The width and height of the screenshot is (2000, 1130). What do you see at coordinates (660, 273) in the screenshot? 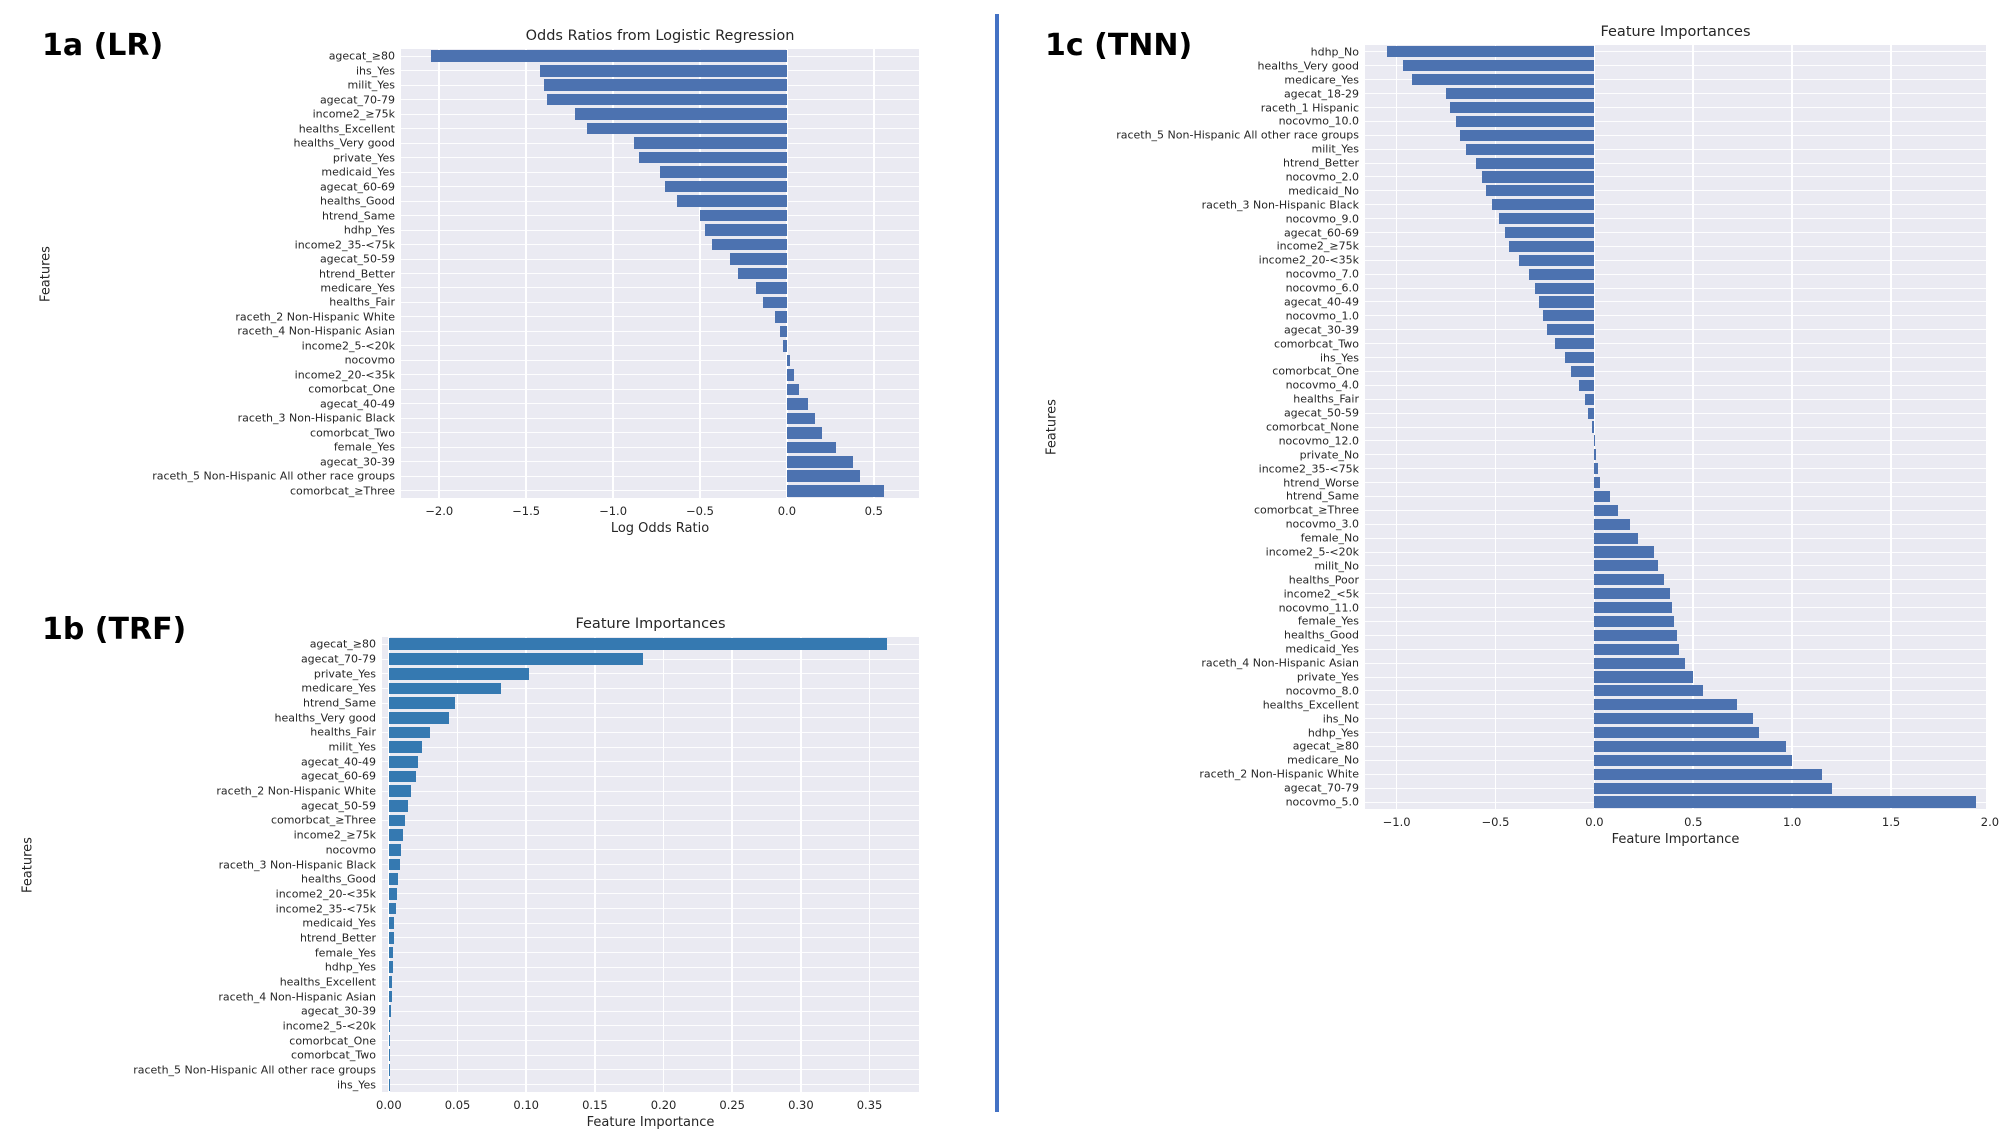
I see `plot-area` at bounding box center [660, 273].